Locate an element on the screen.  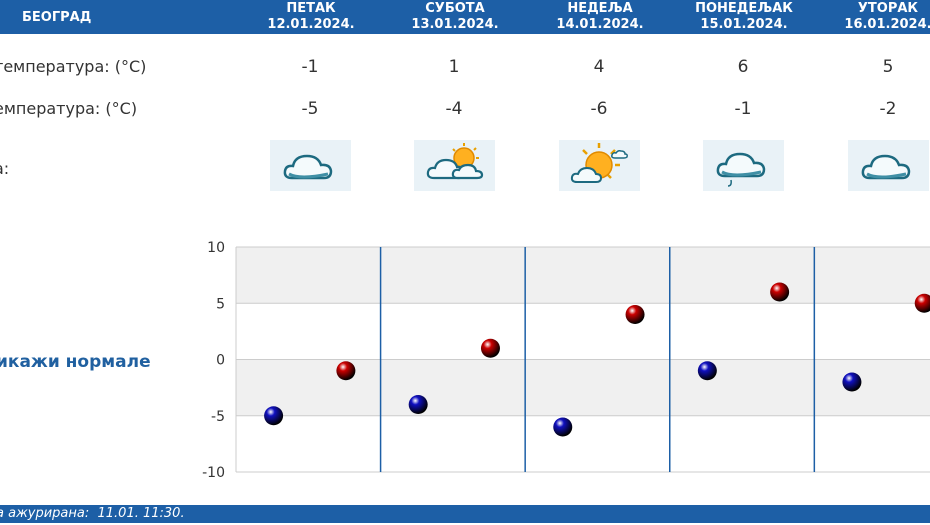
day-header-1: ПЕТАК 12.01.2024. is located at coordinates (311, 17).